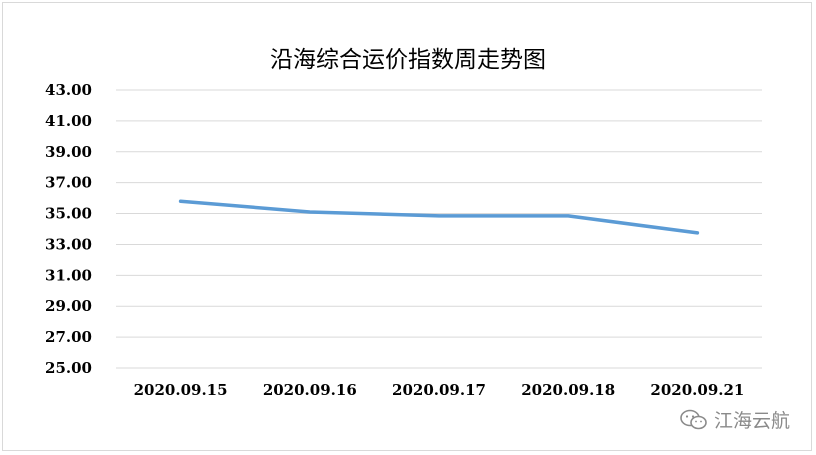  Describe the element at coordinates (439, 390) in the screenshot. I see `x-tick-label: 2020.09.17` at that location.